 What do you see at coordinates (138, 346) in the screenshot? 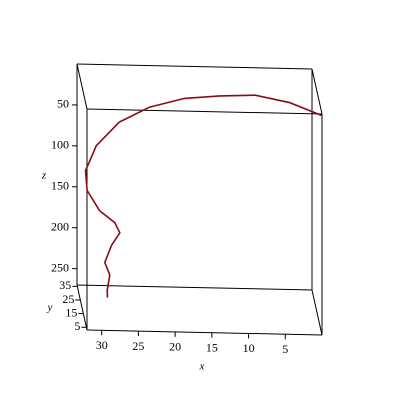
I see `x-tick-label: 25` at bounding box center [138, 346].